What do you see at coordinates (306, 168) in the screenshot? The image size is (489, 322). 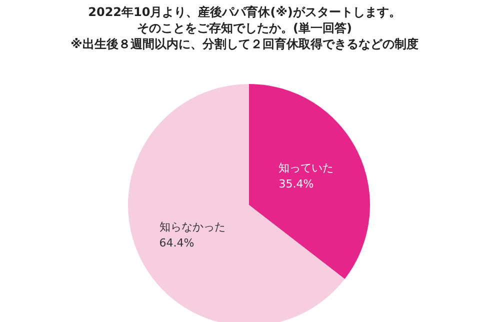 I see `slice-label: 知っていた` at bounding box center [306, 168].